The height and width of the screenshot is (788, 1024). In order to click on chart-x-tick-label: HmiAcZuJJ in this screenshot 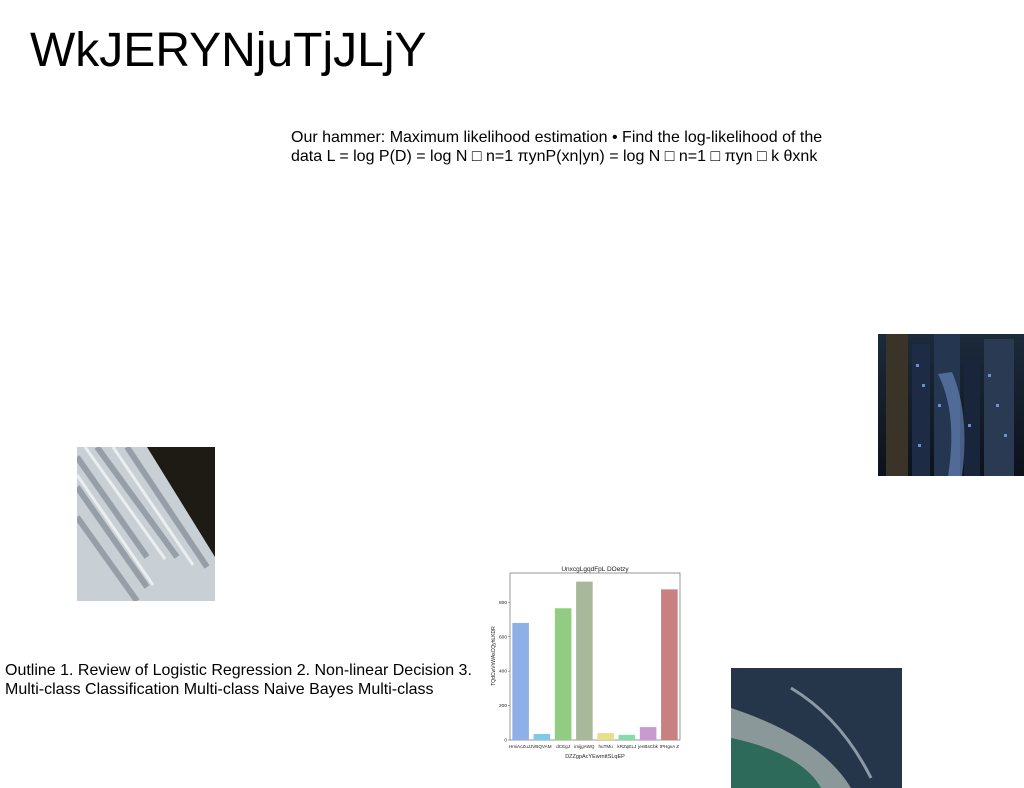, I will do `click(520, 746)`.